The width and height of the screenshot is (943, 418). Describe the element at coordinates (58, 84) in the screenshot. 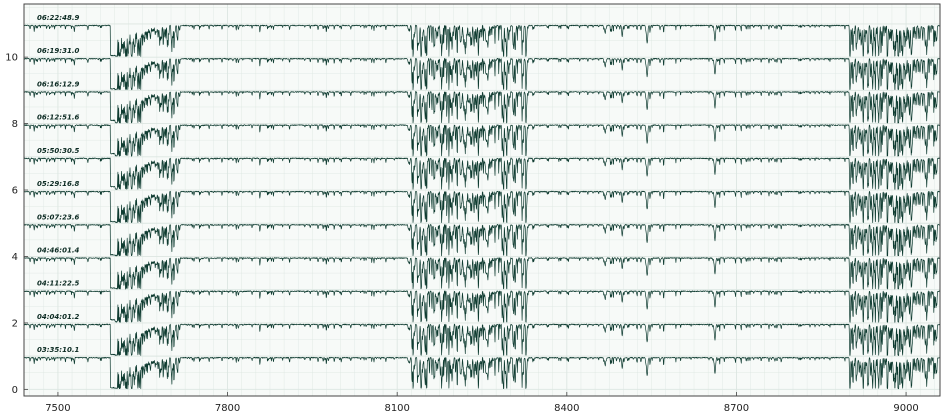

I see `series-label: 06:16:12.9` at that location.